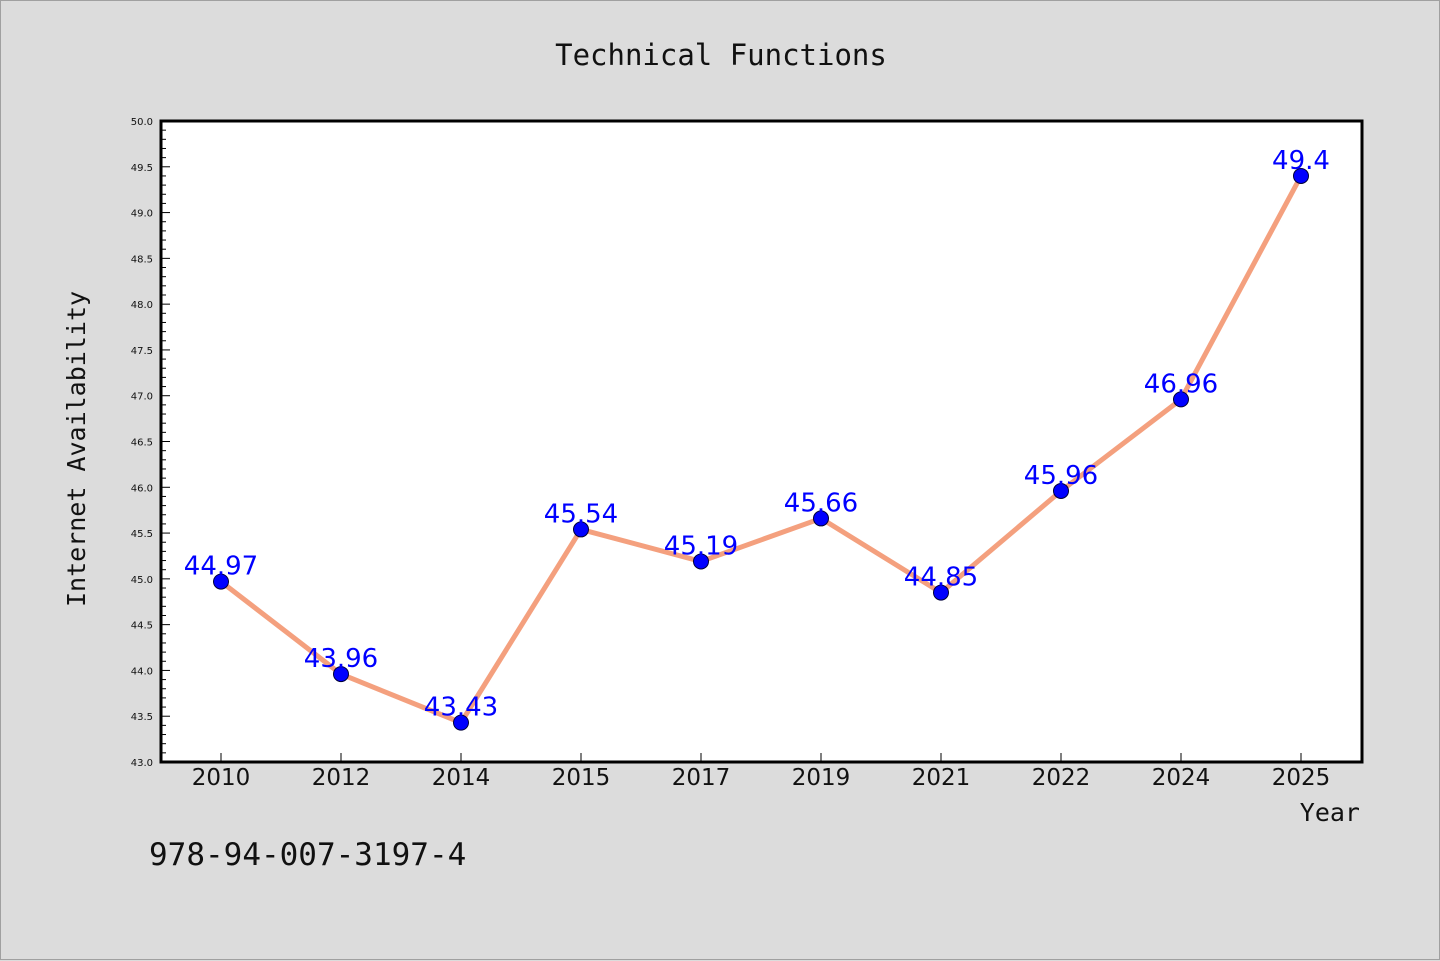  I want to click on x-tick-label: 2012, so click(341, 778).